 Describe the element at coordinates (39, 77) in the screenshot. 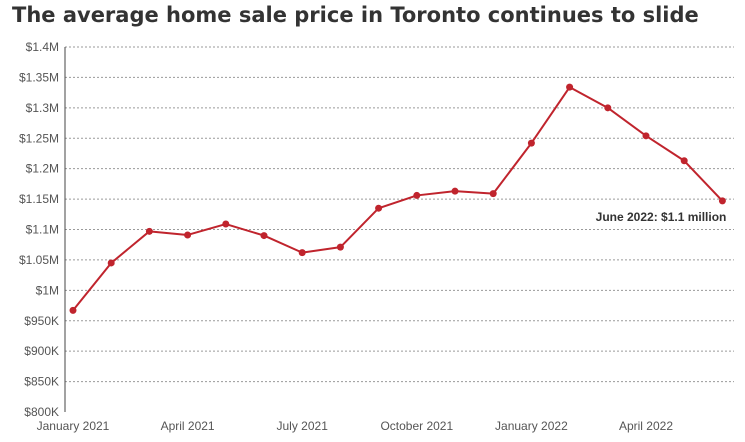

I see `y-tick-label: $1.35M` at that location.